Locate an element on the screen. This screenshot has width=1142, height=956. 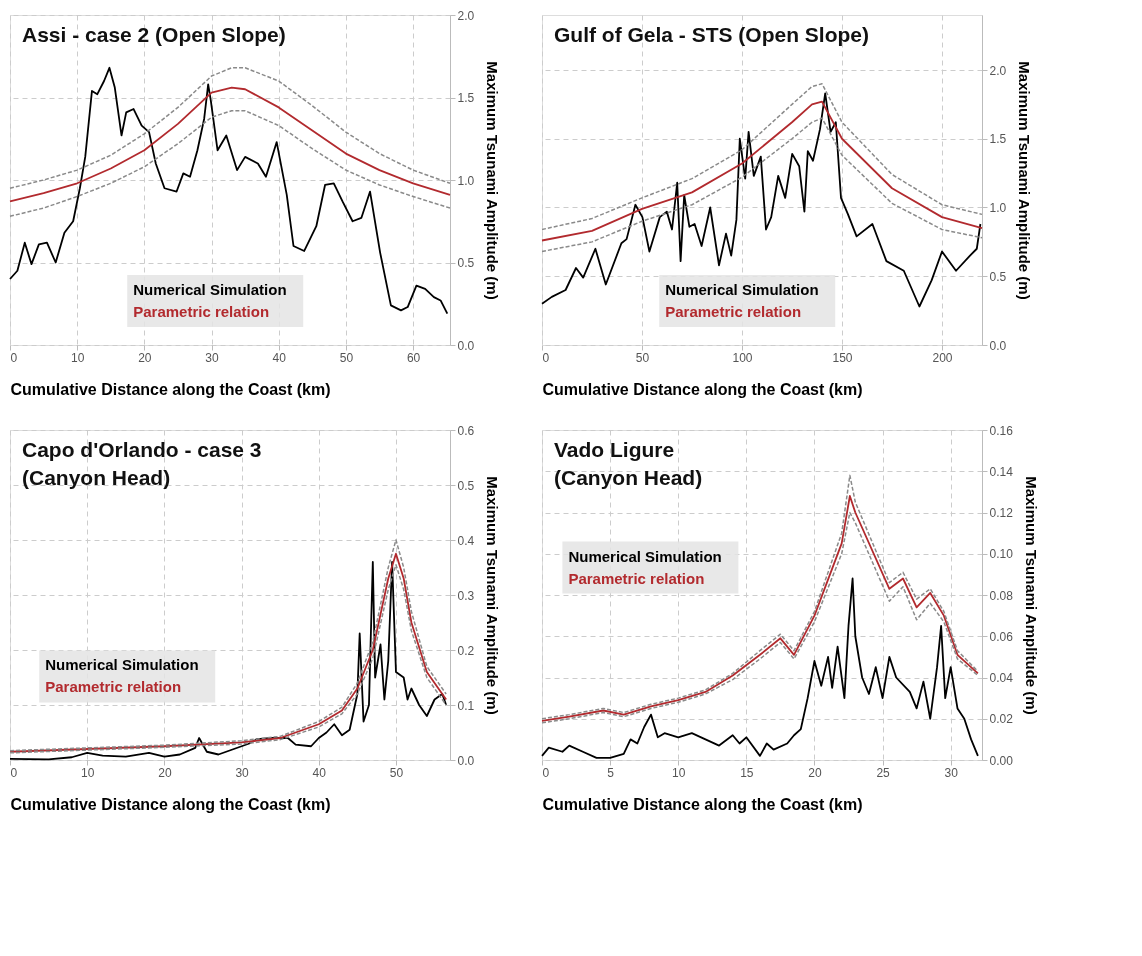
y-tick-label: 0.02 is located at coordinates (1001, 719).